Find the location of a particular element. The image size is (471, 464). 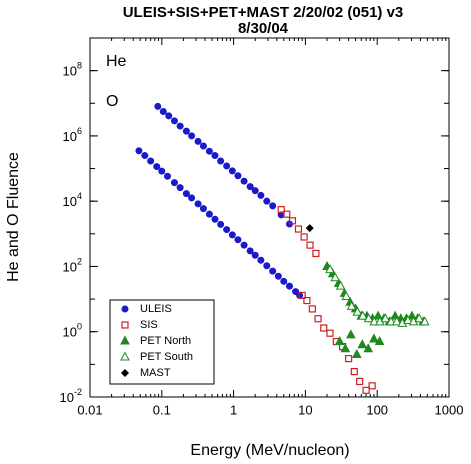

chart-title: ULEIS+SIS+PET+MAST 2/20/02 (051) v3 is located at coordinates (263, 12).